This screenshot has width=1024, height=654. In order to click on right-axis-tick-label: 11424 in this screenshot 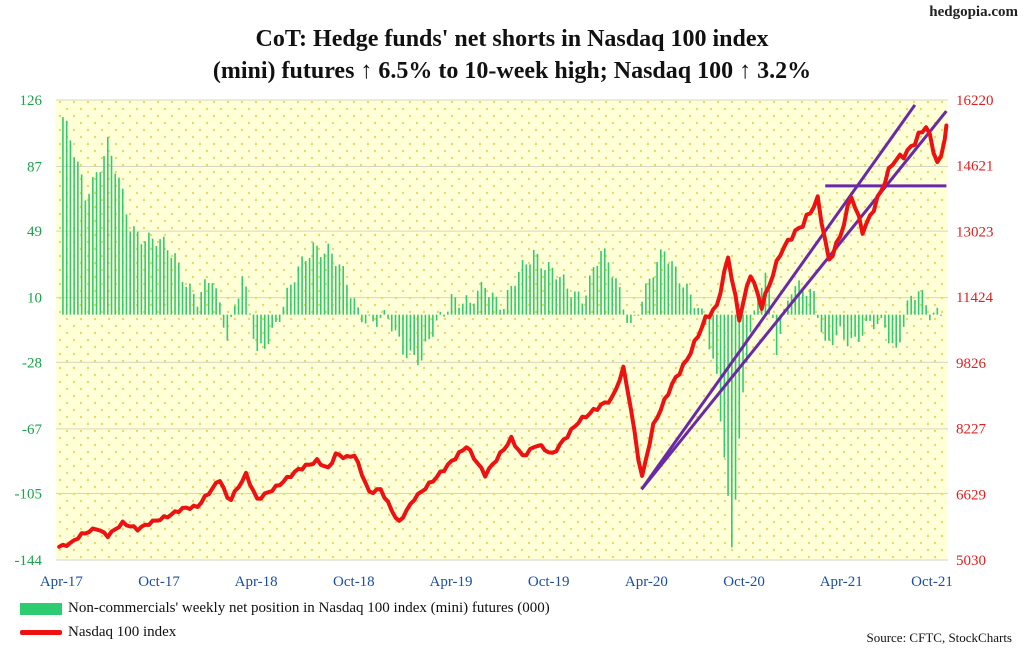, I will do `click(974, 298)`.